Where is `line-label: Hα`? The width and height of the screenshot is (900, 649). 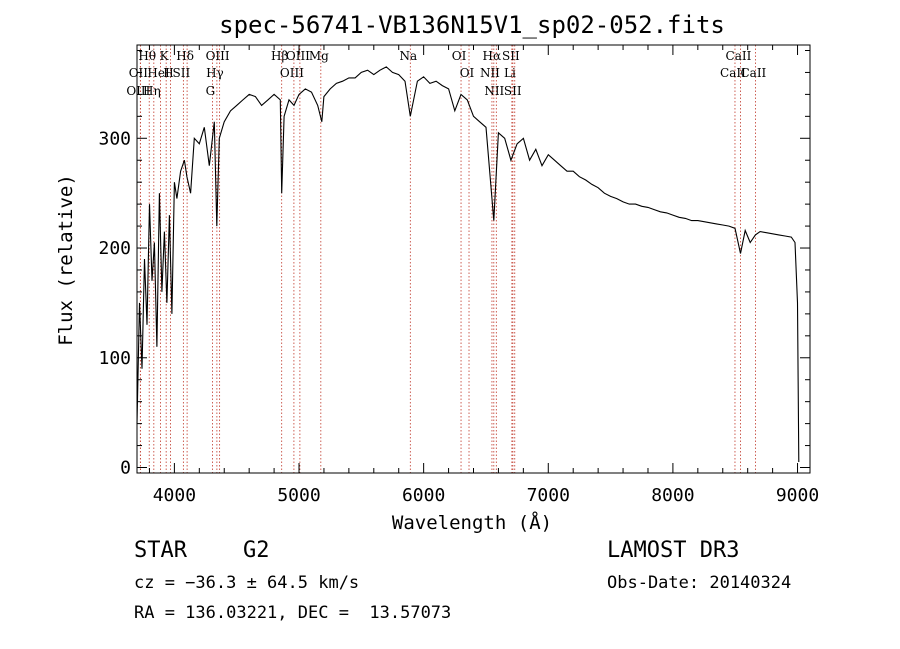
line-label: Hα is located at coordinates (492, 56).